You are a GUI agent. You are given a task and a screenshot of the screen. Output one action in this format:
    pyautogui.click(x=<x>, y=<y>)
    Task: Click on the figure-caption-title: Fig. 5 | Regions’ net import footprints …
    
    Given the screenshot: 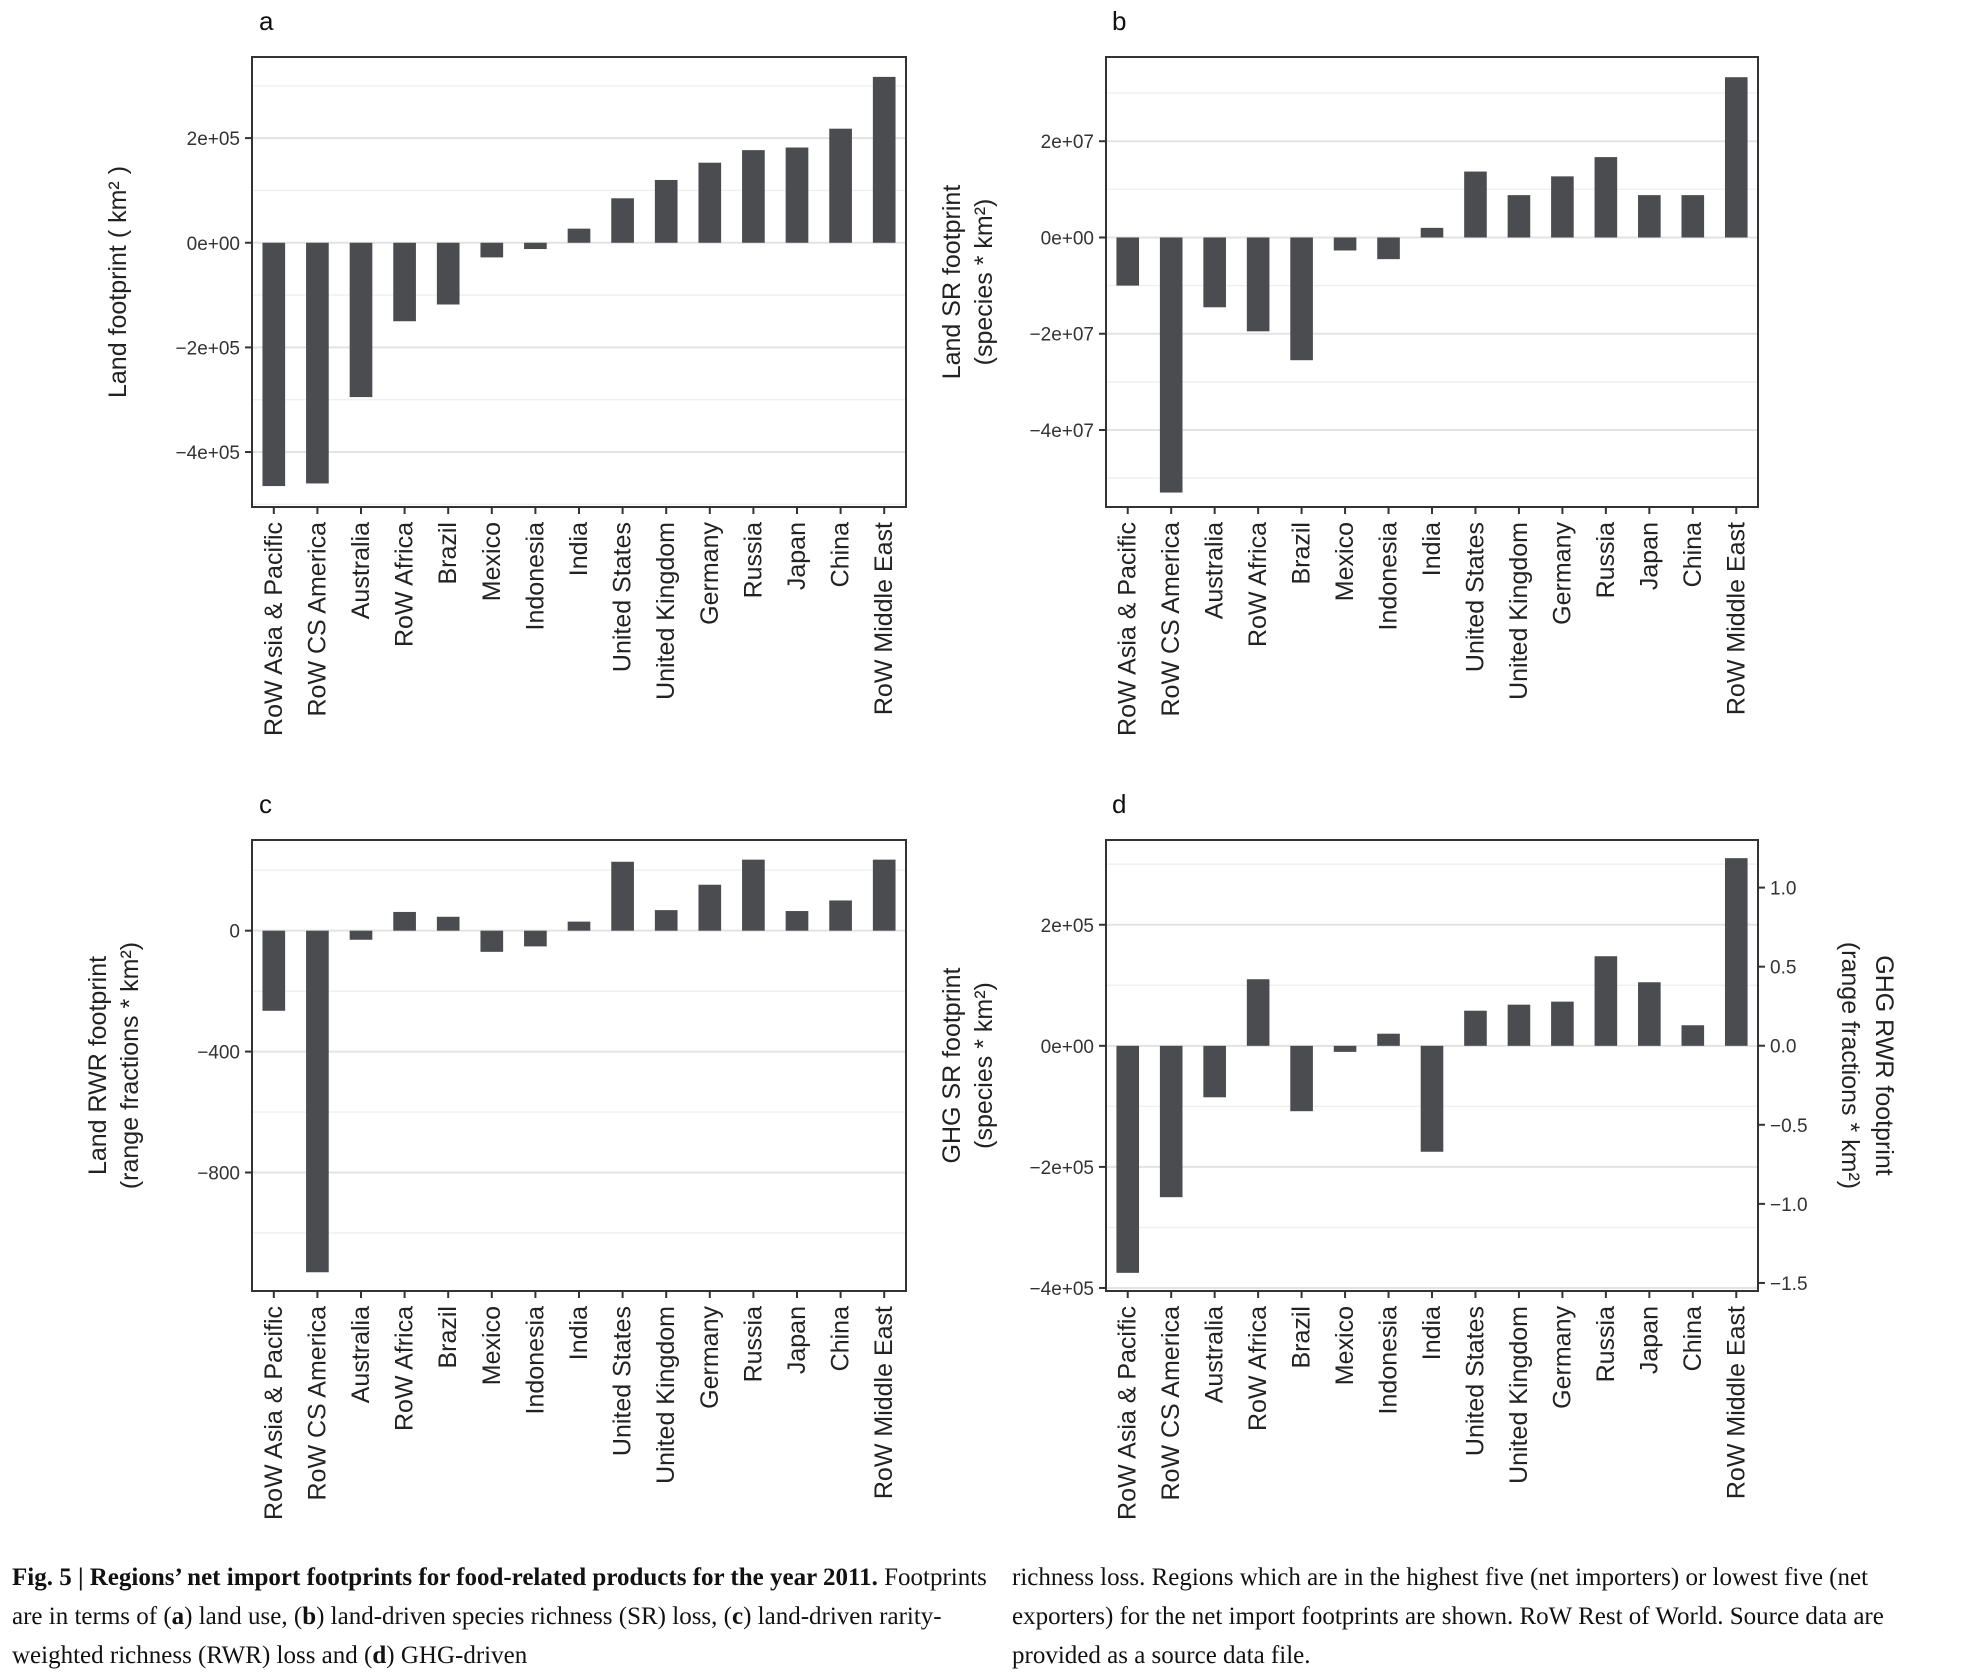 What is the action you would take?
    pyautogui.click(x=445, y=1577)
    